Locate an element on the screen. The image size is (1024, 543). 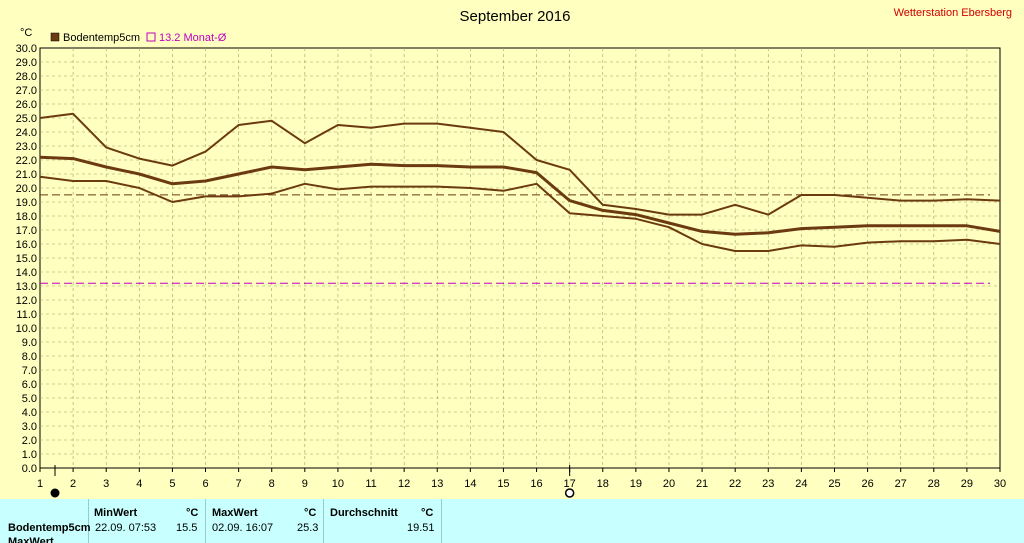
x-tick-label: 3 is located at coordinates (106, 484).